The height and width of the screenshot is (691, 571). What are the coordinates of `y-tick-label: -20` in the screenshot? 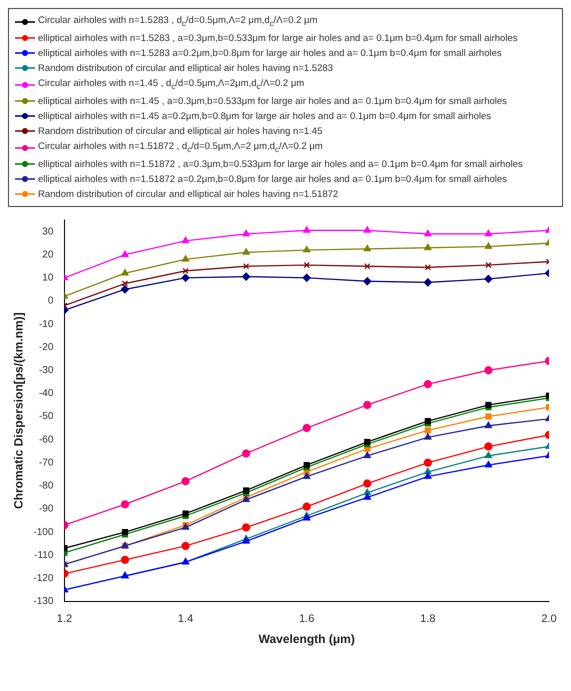 It's located at (46, 347).